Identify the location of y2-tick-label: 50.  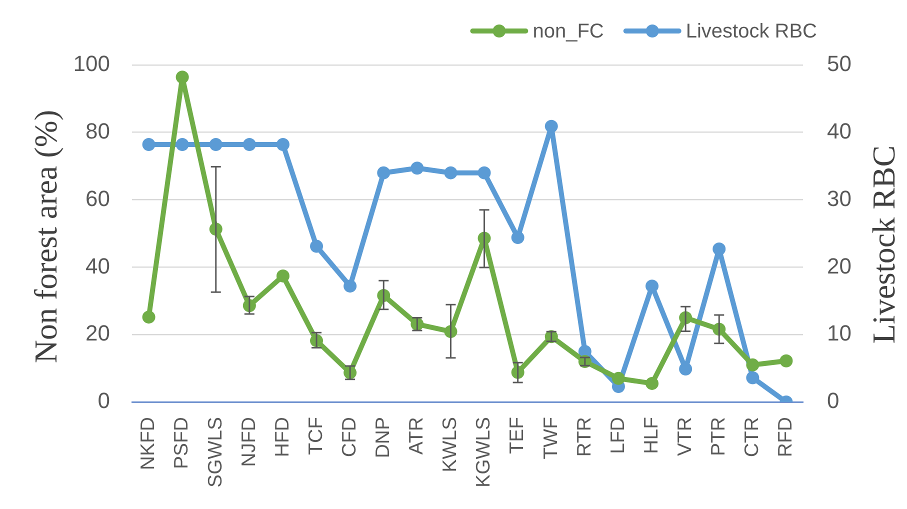
(839, 63).